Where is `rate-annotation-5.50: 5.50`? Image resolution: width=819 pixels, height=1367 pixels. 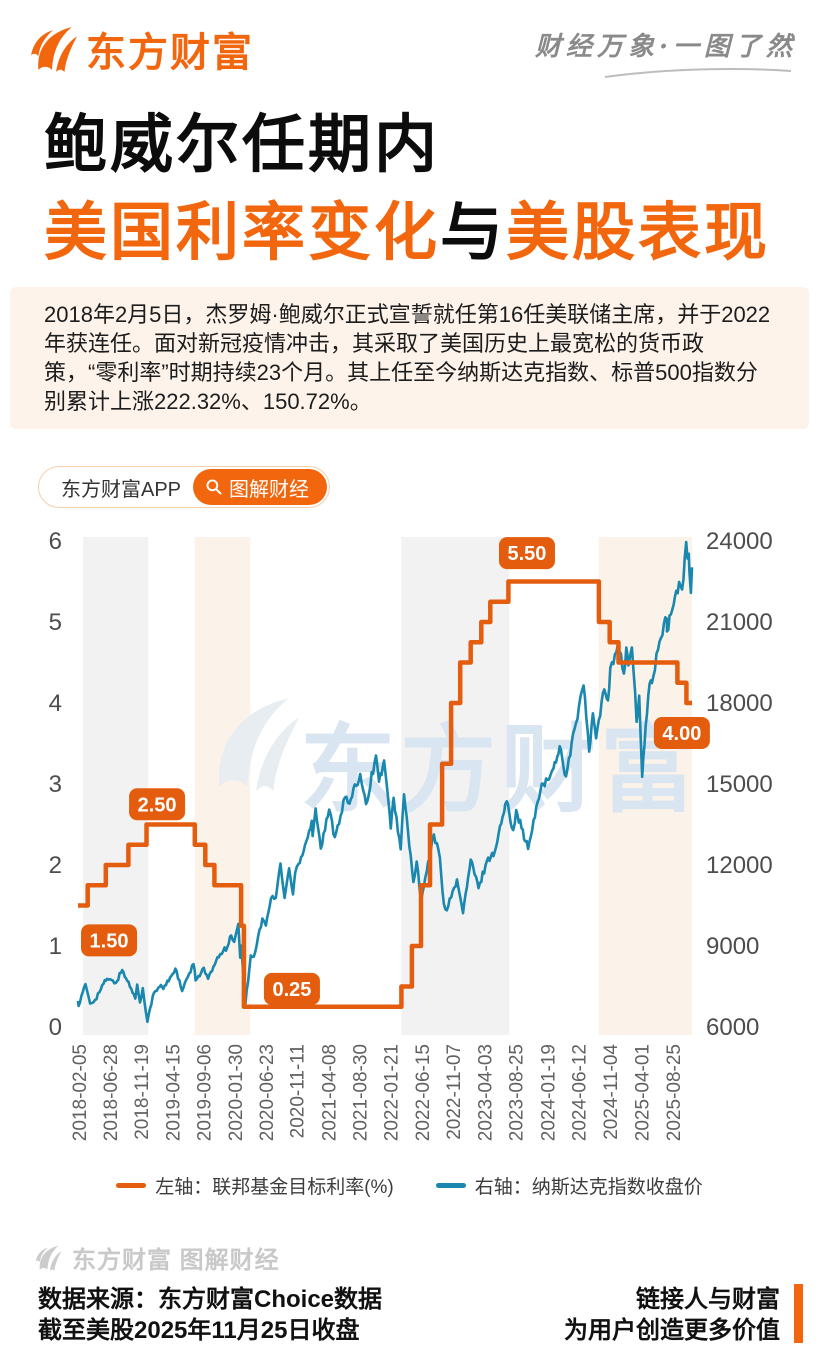 rate-annotation-5.50: 5.50 is located at coordinates (526, 553).